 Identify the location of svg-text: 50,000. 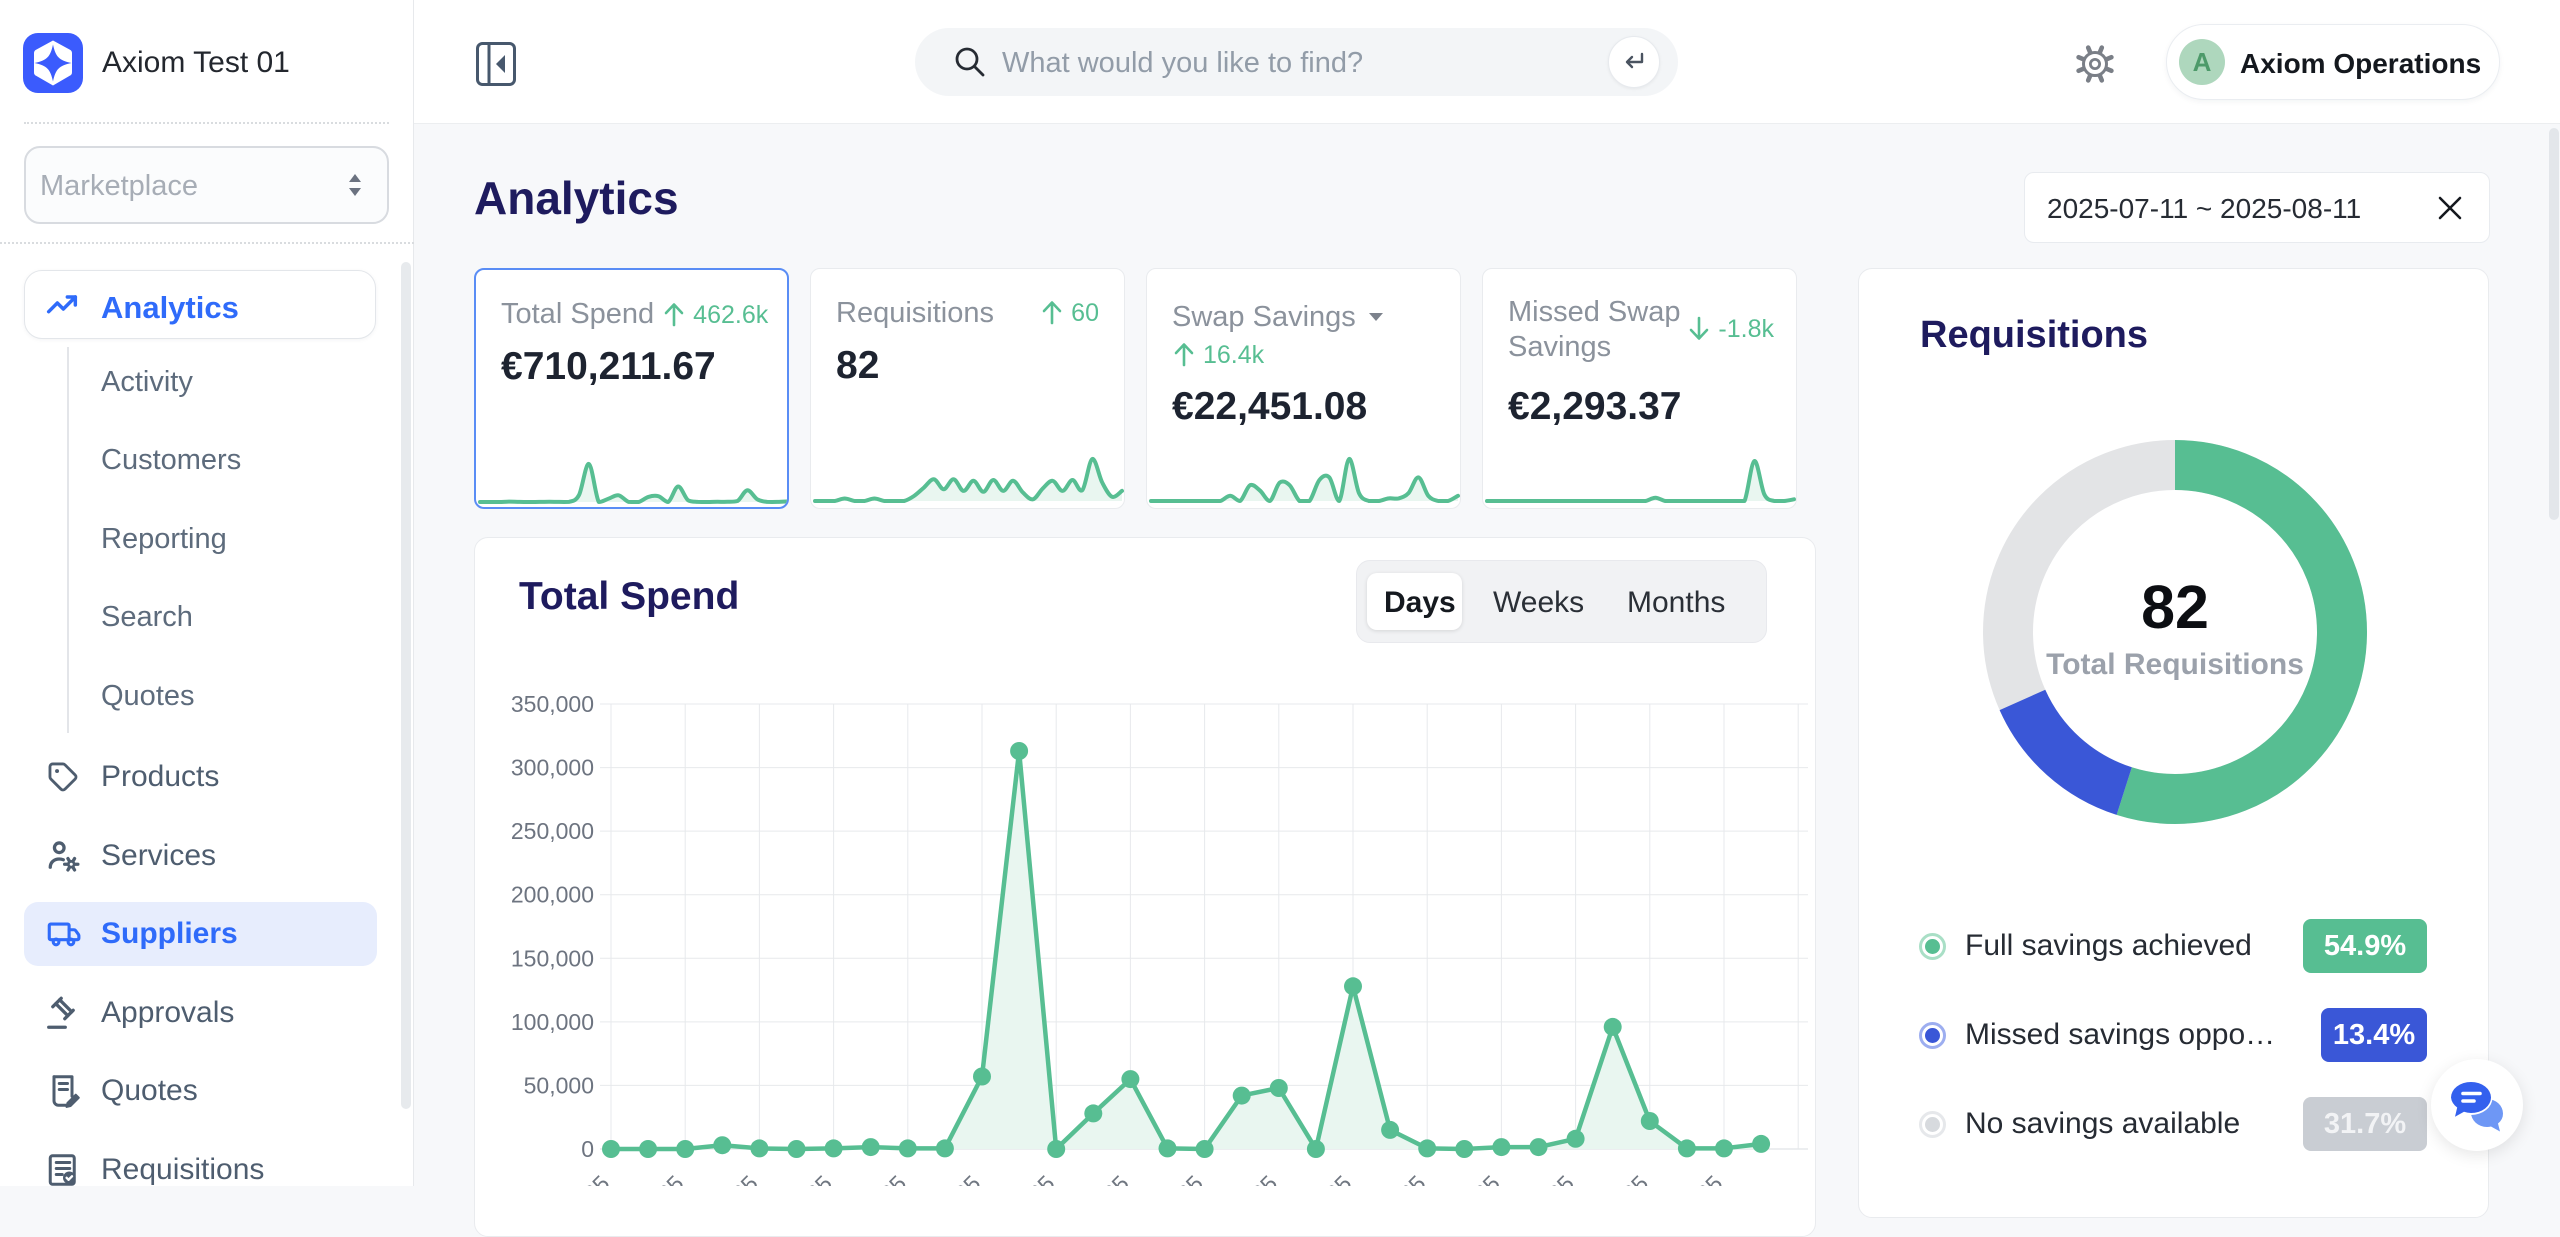
(559, 1085).